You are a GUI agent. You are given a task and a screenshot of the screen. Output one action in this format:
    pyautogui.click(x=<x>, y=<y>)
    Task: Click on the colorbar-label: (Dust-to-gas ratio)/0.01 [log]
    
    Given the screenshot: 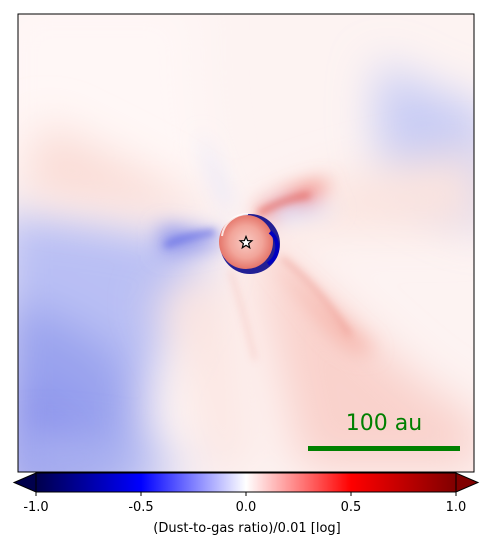 What is the action you would take?
    pyautogui.click(x=246, y=528)
    